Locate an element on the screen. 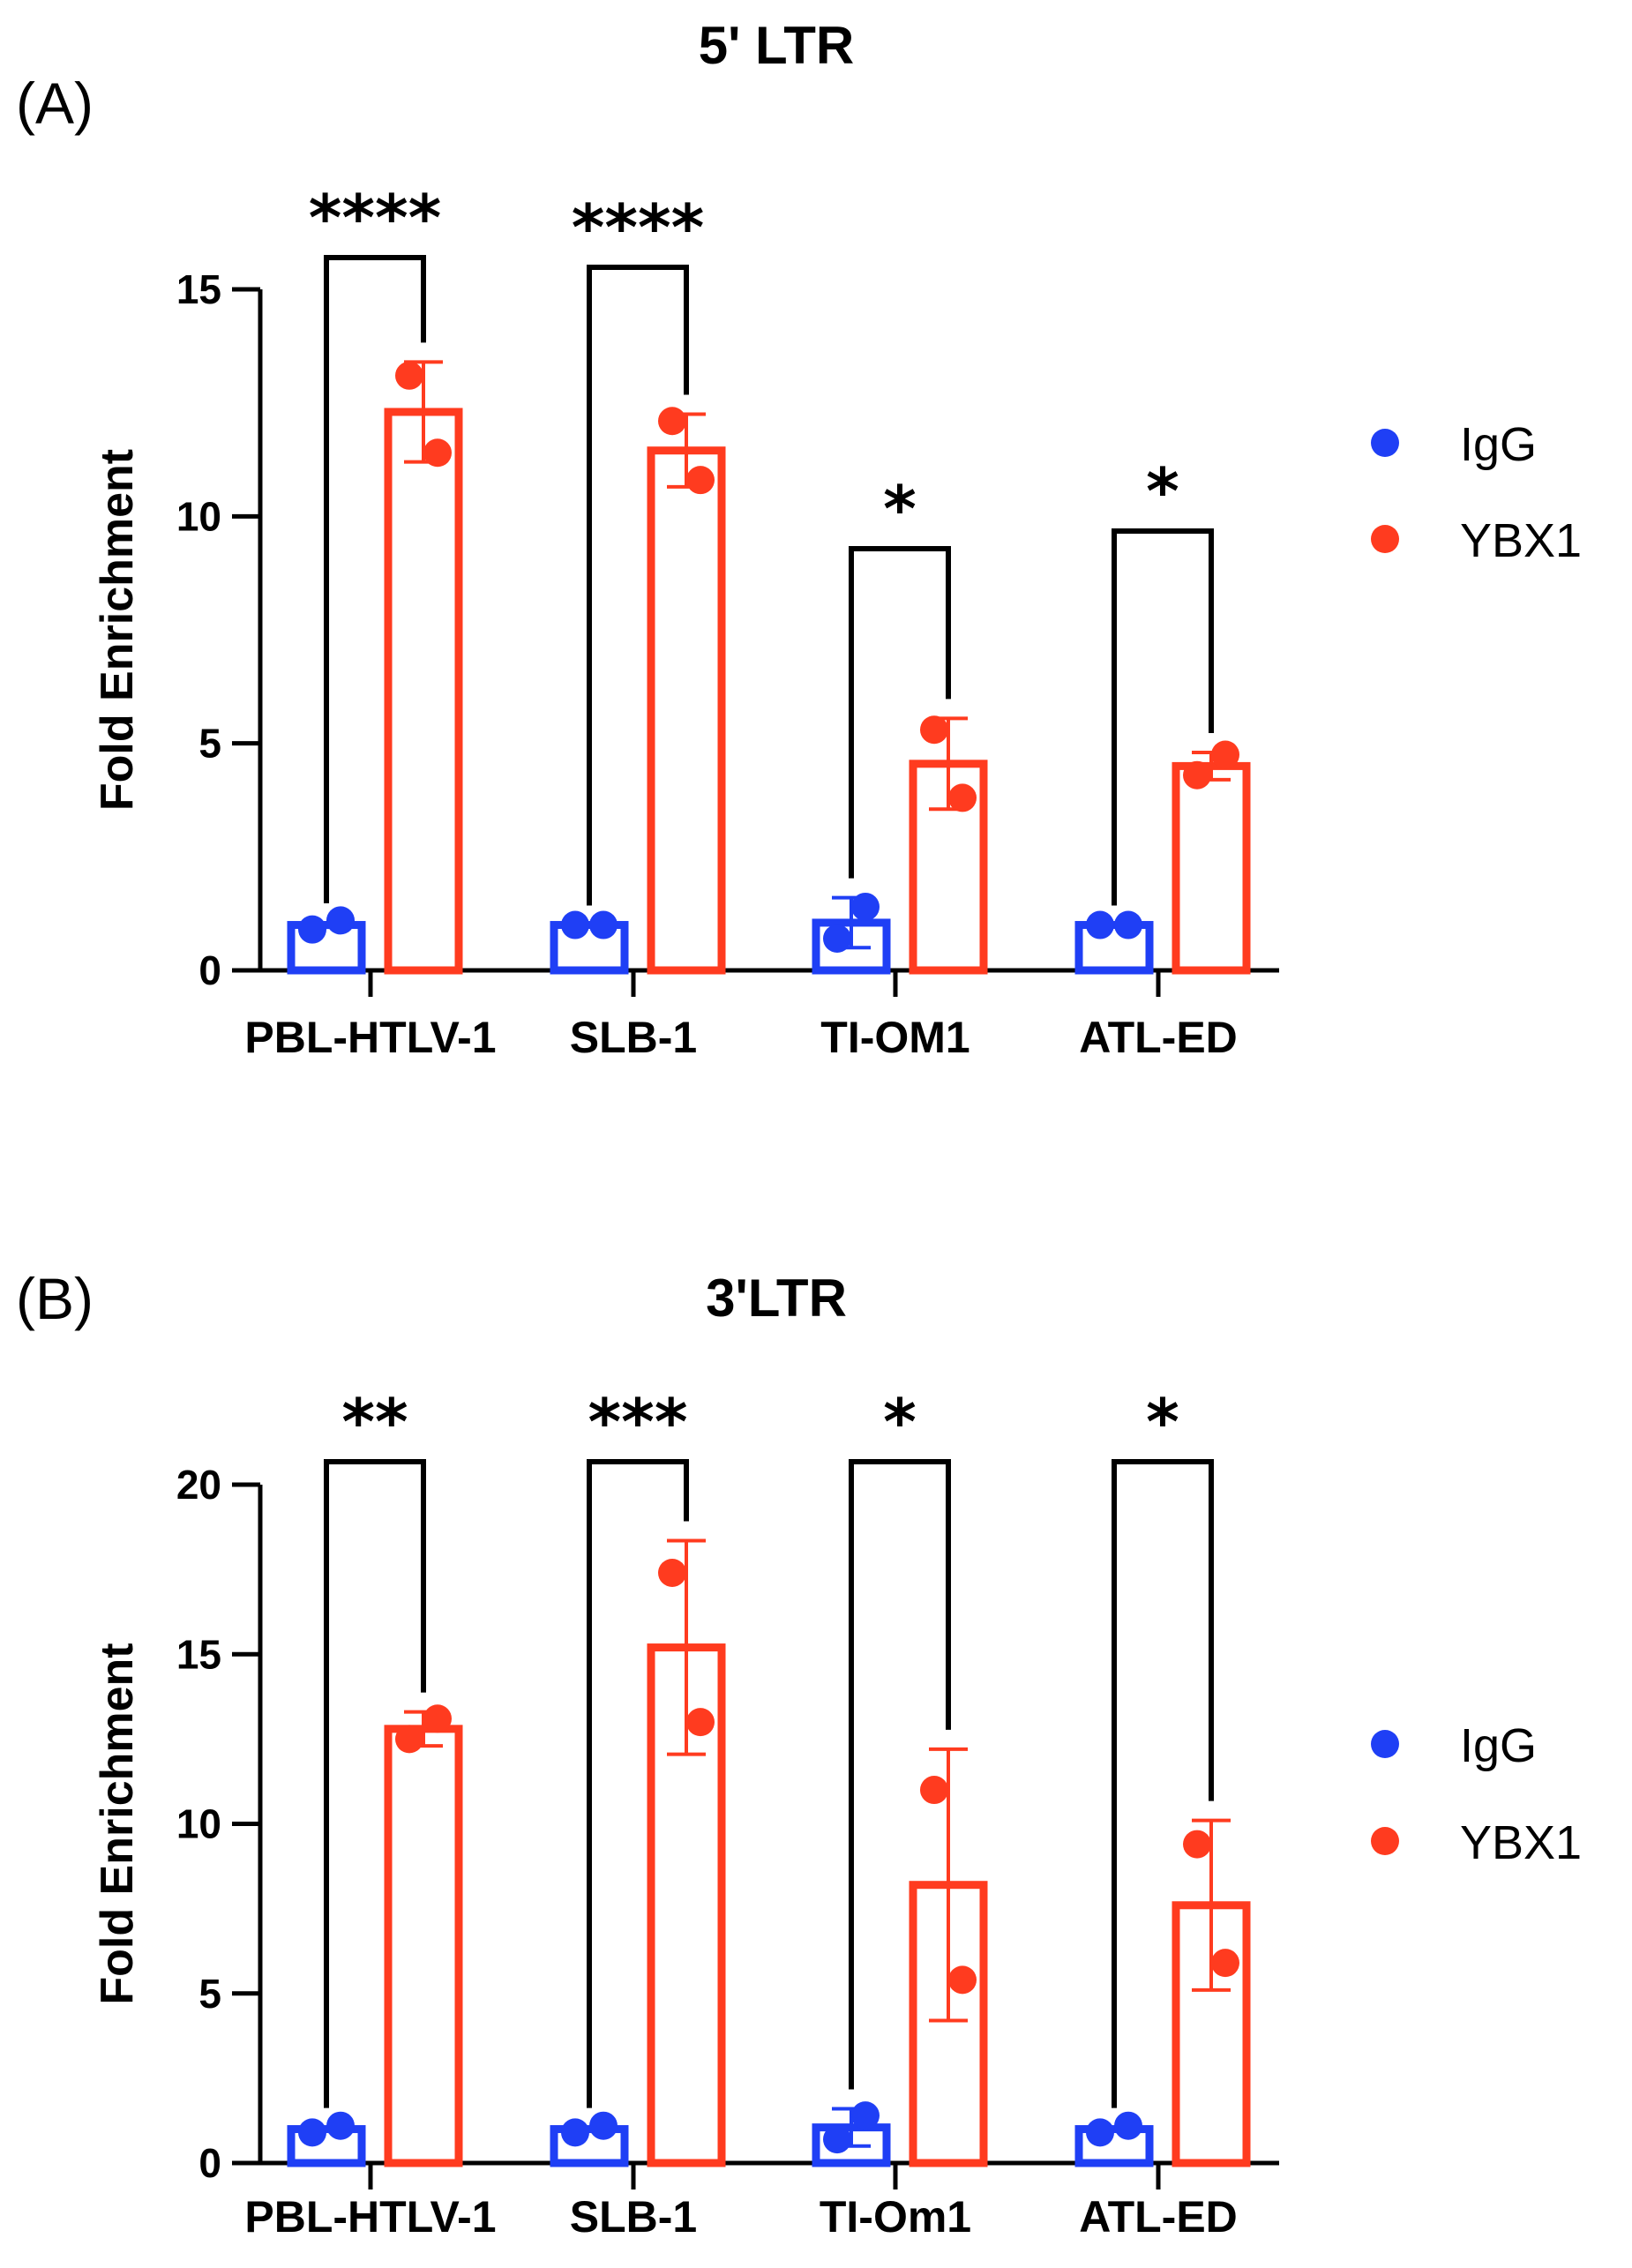 Image resolution: width=1632 pixels, height=2268 pixels. panel-b-y-tick-label: 15 is located at coordinates (198, 1654).